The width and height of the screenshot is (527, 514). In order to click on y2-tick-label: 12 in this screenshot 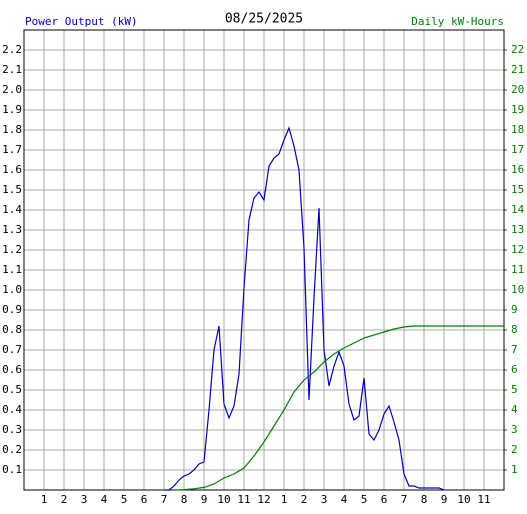, I will do `click(517, 249)`.